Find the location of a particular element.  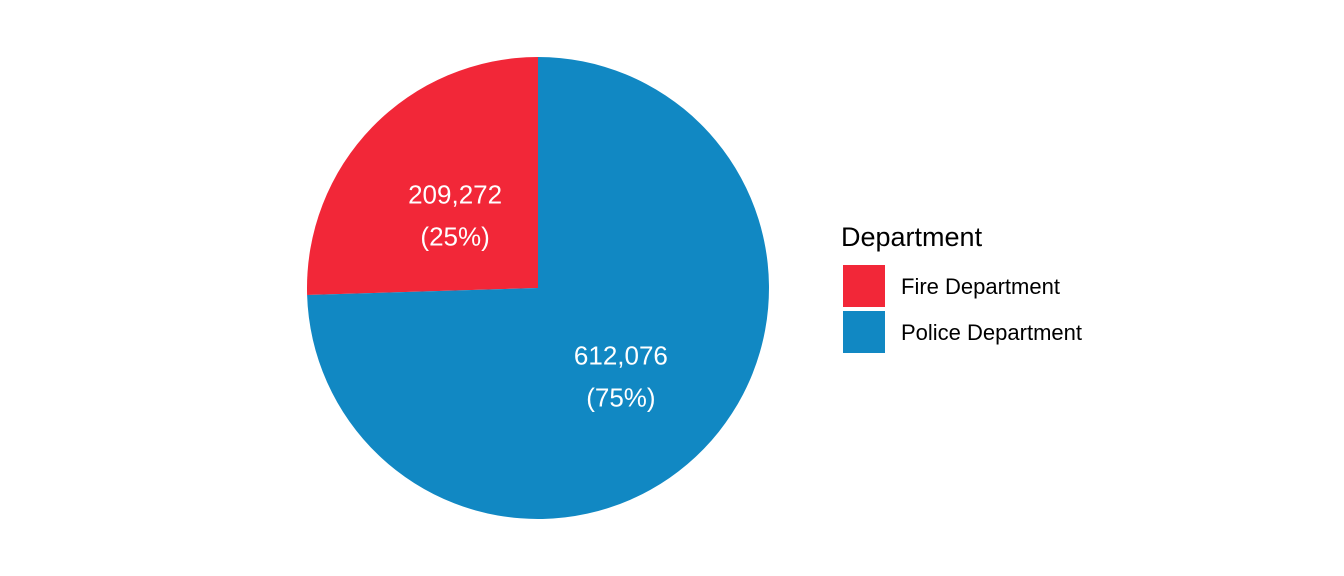

legend-label-police-department: Police Department is located at coordinates (991, 332).